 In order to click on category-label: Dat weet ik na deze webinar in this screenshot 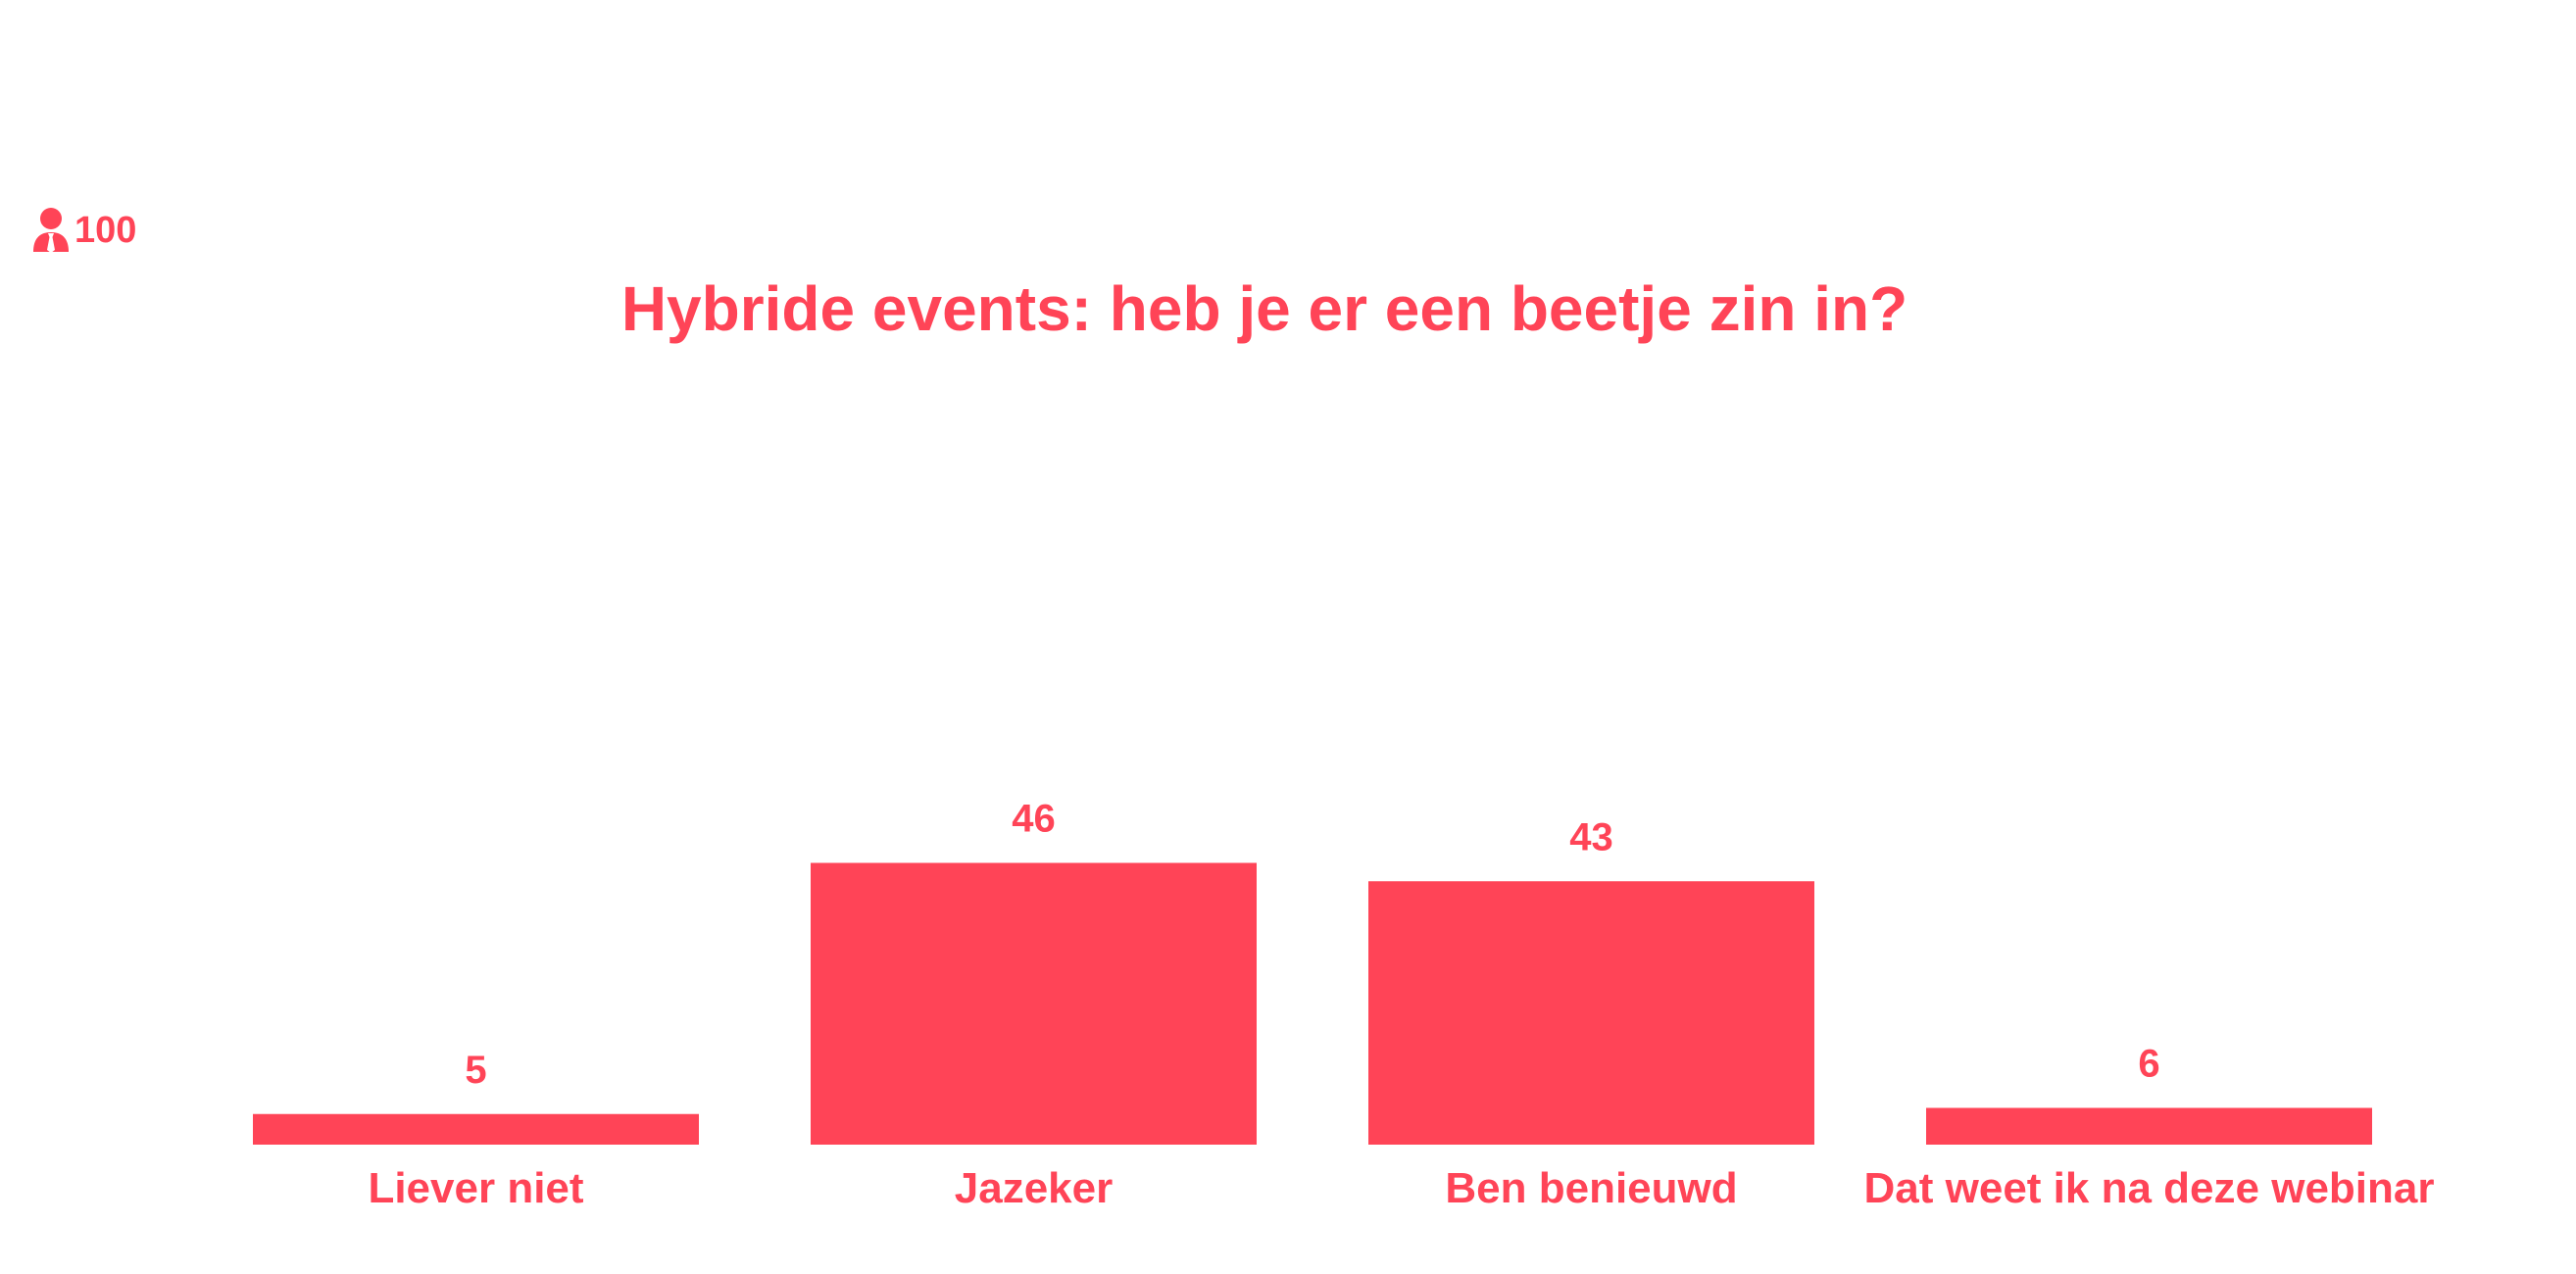, I will do `click(2149, 1188)`.